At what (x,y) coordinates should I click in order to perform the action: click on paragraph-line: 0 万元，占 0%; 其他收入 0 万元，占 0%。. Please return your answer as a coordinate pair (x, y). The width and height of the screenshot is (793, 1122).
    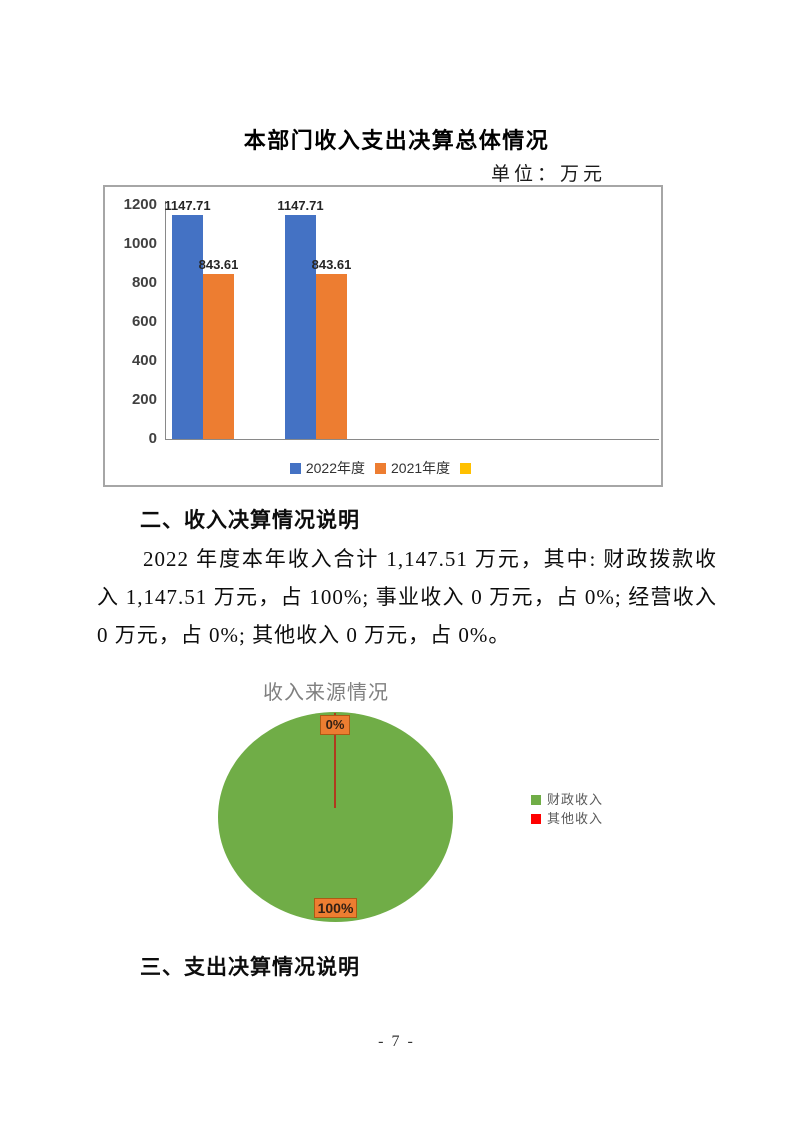
    Looking at the image, I should click on (304, 635).